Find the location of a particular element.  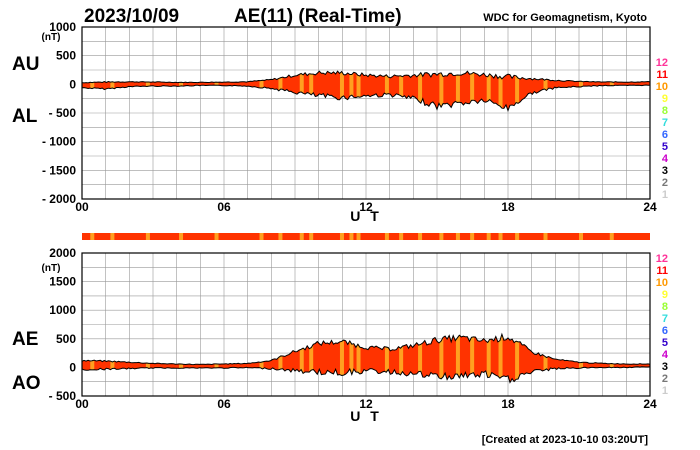

top-panel-y-tick-labels: 1000 500 0 - 500 - 1000 - 1500 - 2000 is located at coordinates (59, 113).